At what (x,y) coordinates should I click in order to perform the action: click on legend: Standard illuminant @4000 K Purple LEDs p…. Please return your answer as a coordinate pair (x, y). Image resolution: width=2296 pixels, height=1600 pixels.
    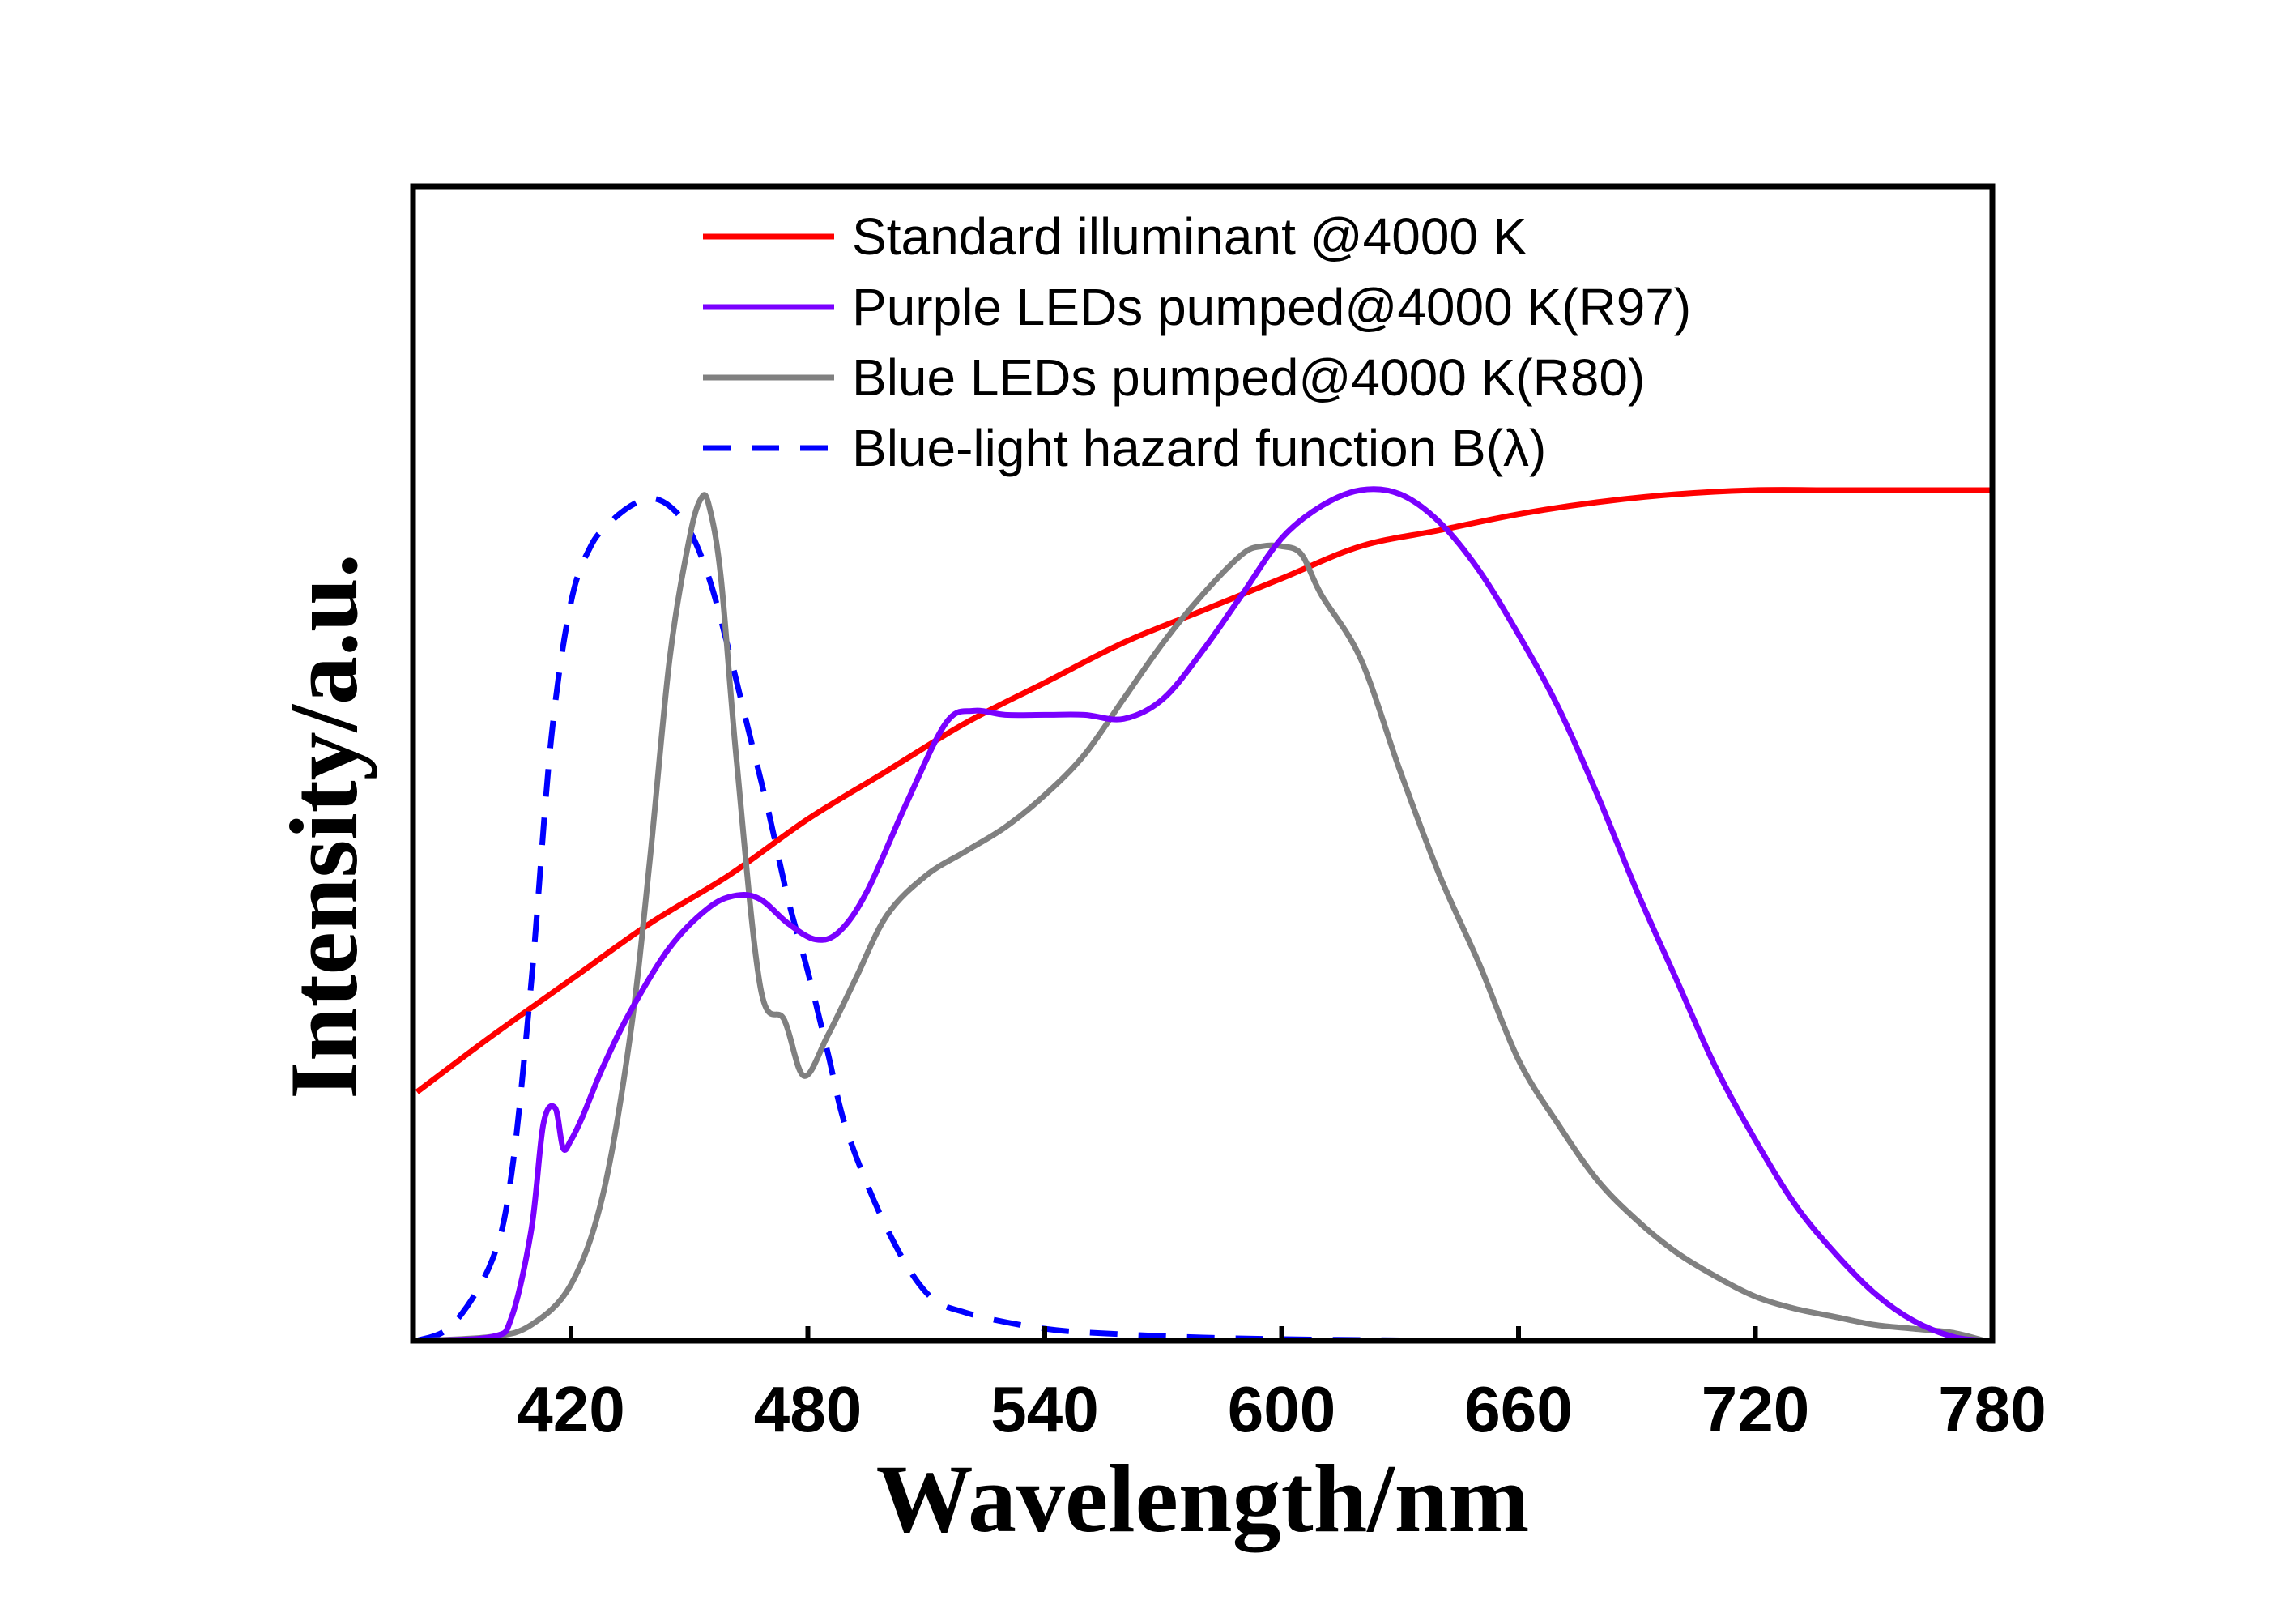
    Looking at the image, I should click on (1197, 342).